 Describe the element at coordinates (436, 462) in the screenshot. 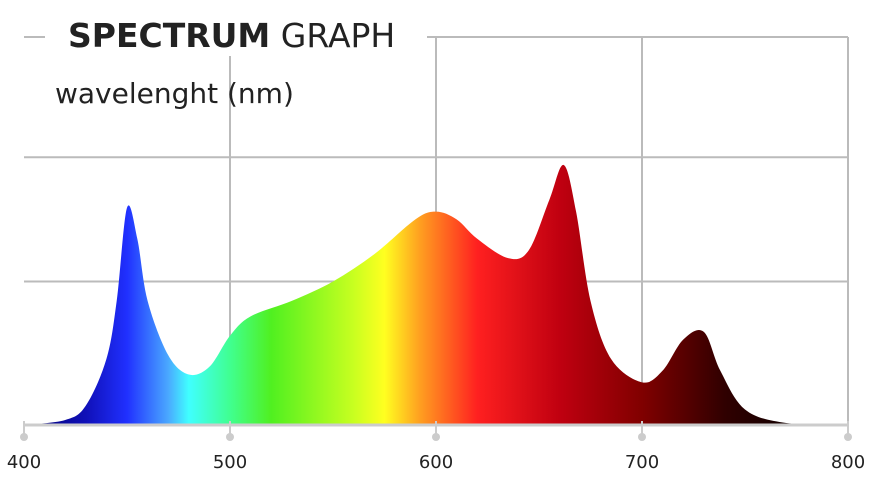

I see `x-tick-label: 600` at that location.